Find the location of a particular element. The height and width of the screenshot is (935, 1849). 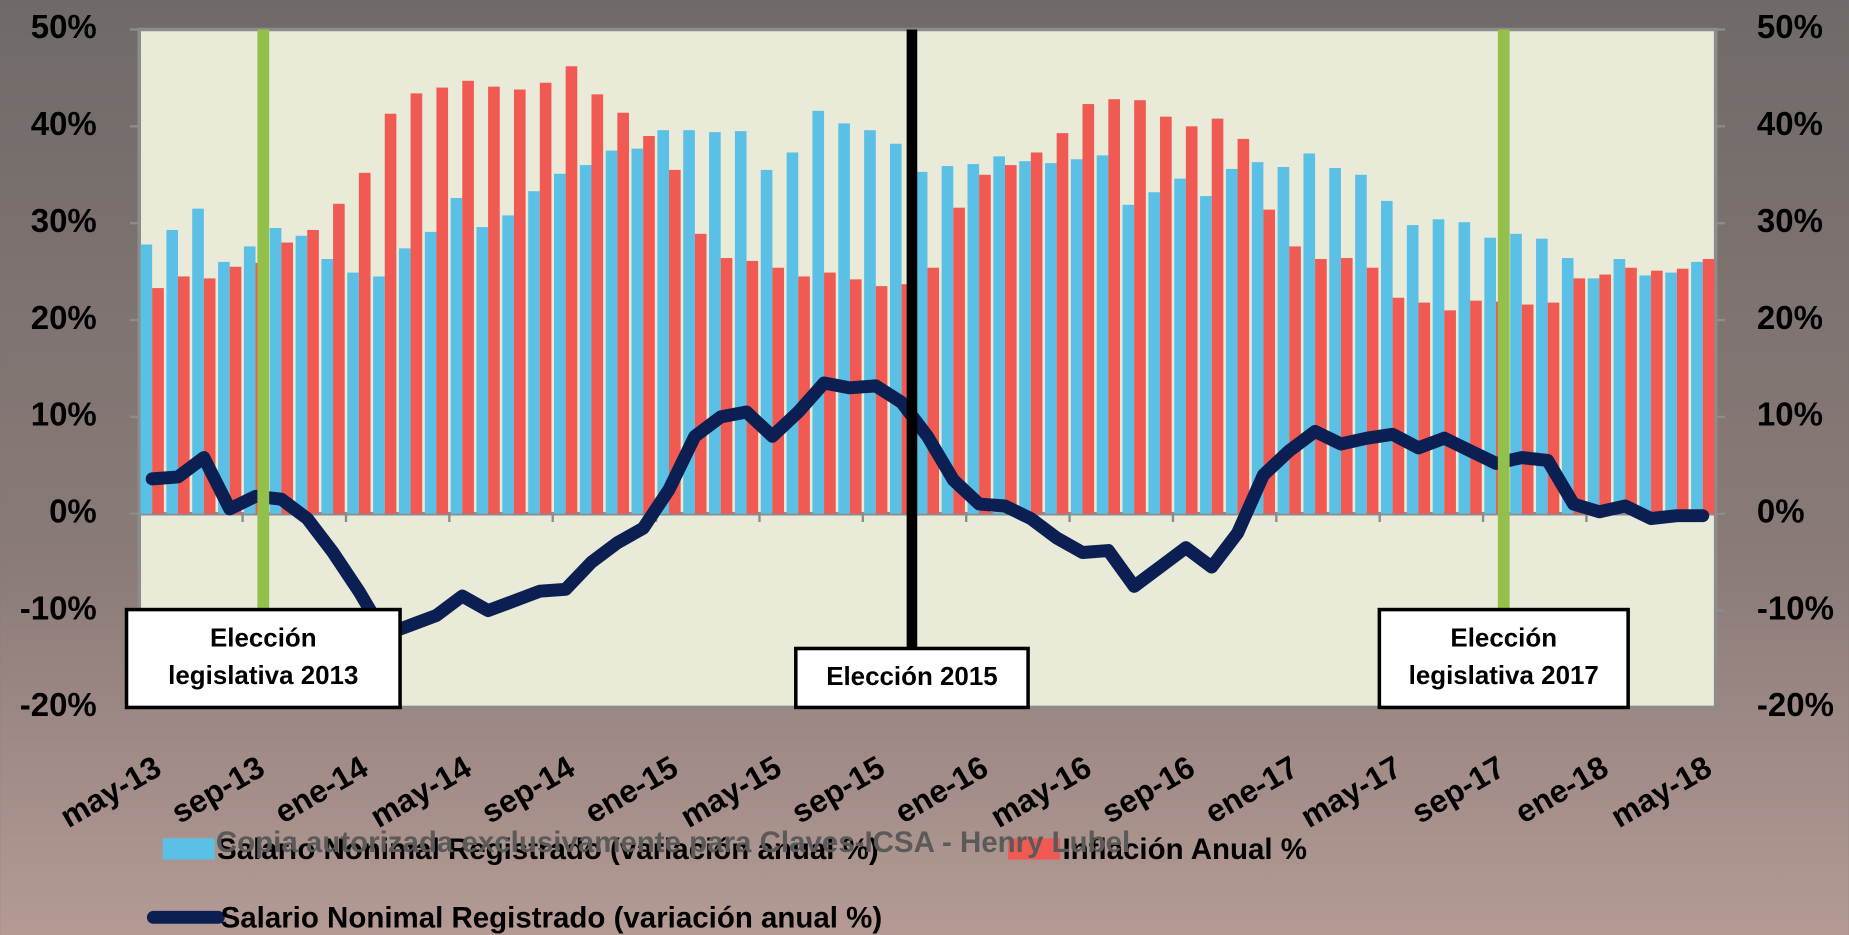

y2-tick-label: 40% is located at coordinates (1790, 123).